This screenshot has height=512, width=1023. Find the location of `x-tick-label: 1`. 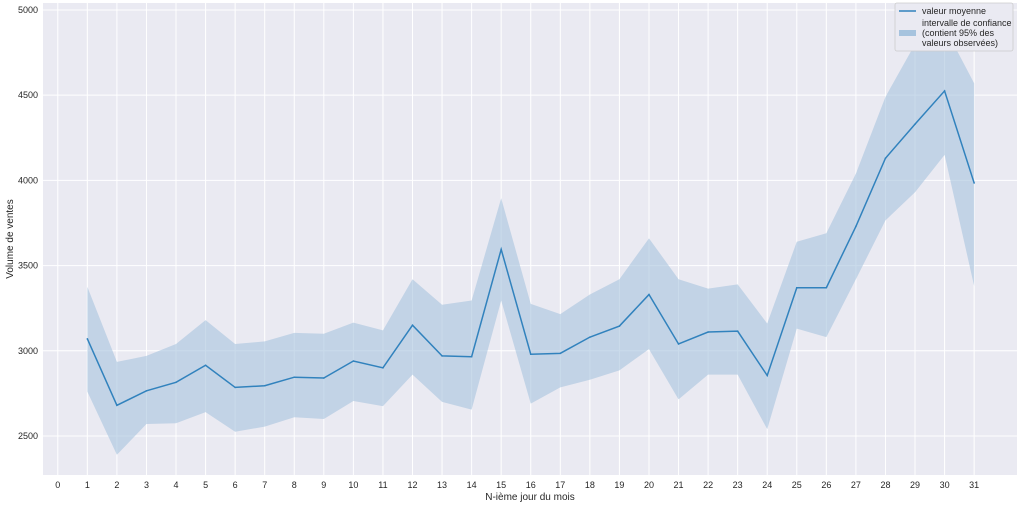

x-tick-label: 1 is located at coordinates (87, 485).